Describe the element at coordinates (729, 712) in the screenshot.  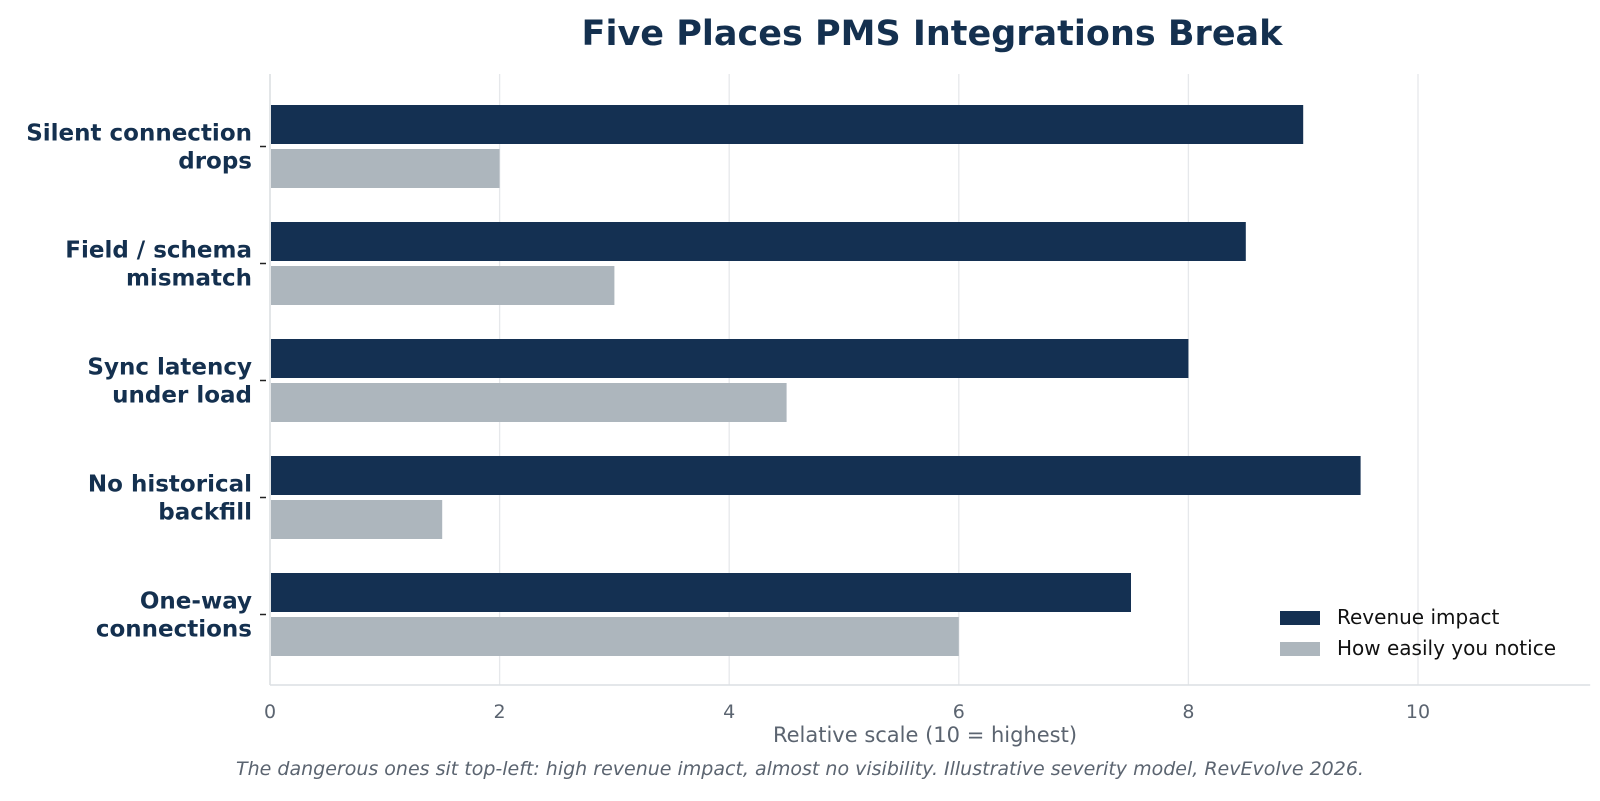
I see `x-tick-label-4: 4` at that location.